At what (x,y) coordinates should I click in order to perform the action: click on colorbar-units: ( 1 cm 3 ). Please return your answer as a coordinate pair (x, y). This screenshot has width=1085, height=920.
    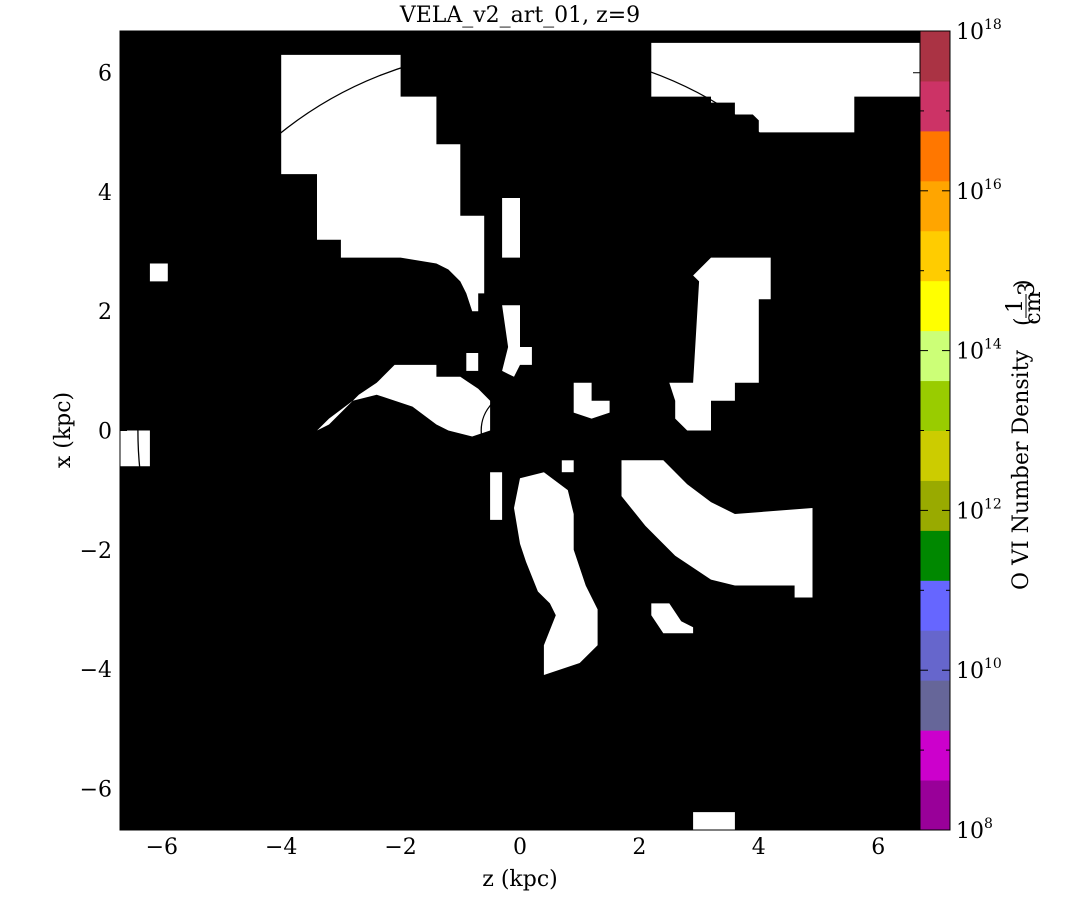
    Looking at the image, I should click on (1024, 302).